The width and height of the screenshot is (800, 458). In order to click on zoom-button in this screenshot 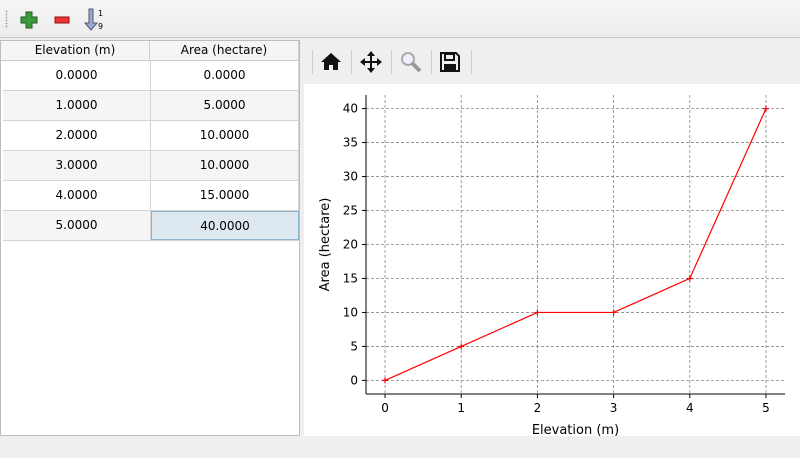, I will do `click(411, 62)`.